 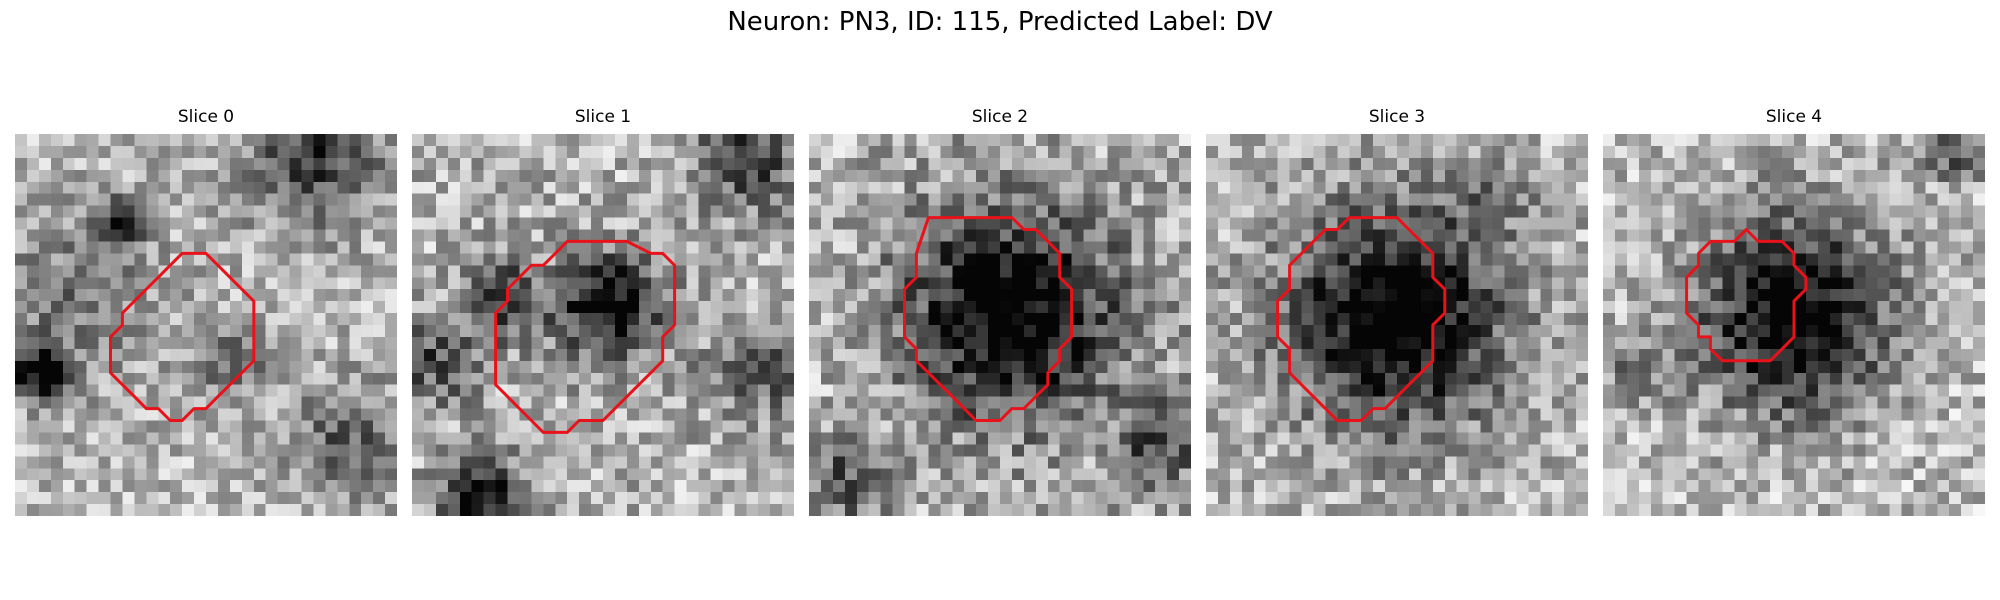 I want to click on slice-title: Slice 0, so click(x=206, y=117).